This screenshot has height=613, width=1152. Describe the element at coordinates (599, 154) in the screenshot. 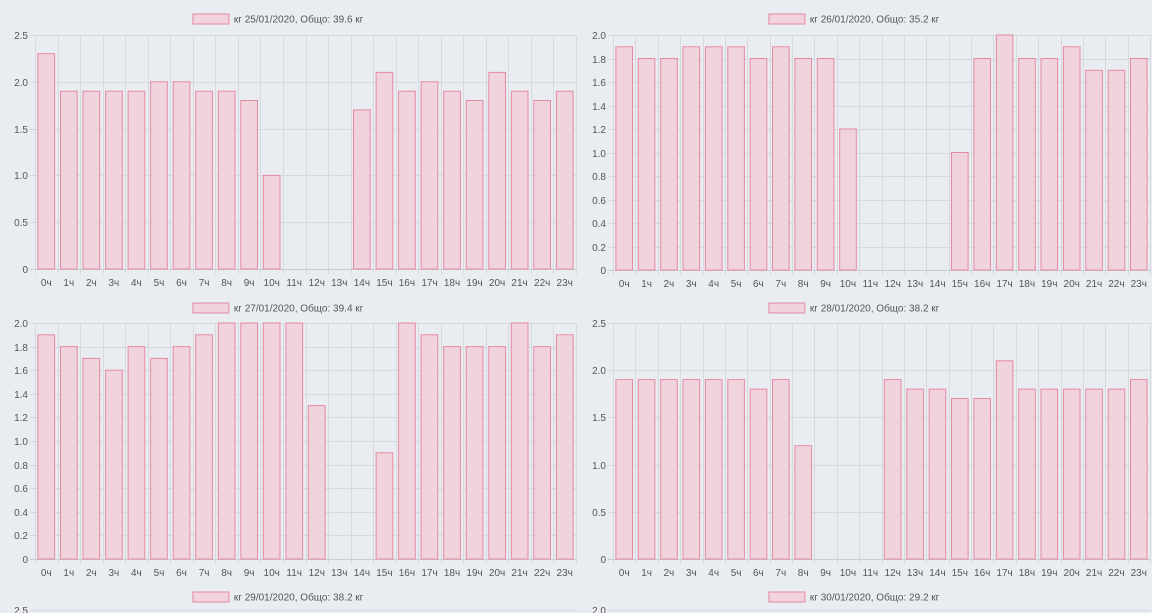

I see `y-tick-label: 1.0` at that location.